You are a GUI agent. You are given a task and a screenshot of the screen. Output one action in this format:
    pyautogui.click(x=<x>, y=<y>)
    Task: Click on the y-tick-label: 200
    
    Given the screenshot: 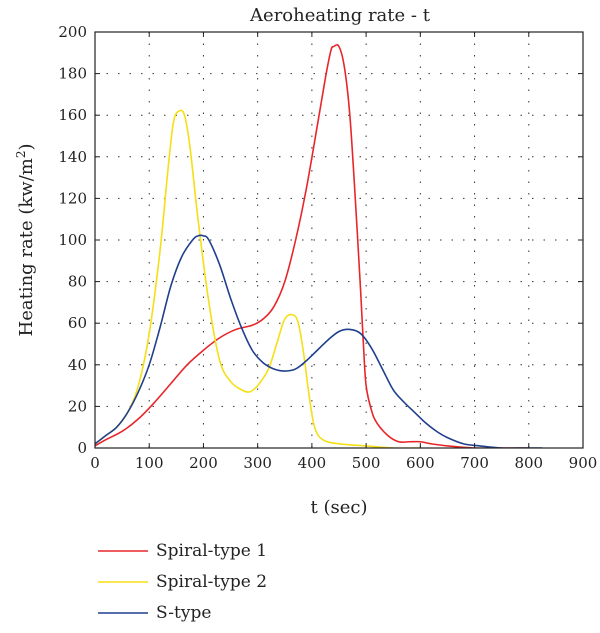 What is the action you would take?
    pyautogui.click(x=72, y=32)
    